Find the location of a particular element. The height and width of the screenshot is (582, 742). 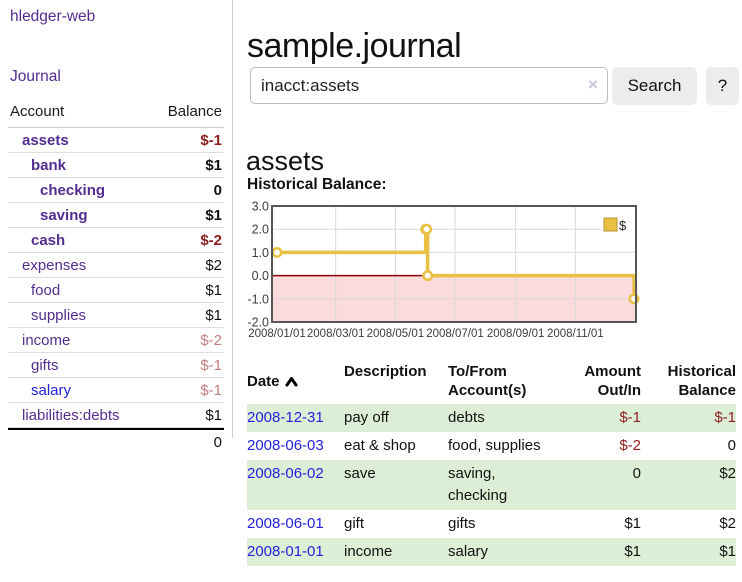

account-link: food is located at coordinates (46, 290).